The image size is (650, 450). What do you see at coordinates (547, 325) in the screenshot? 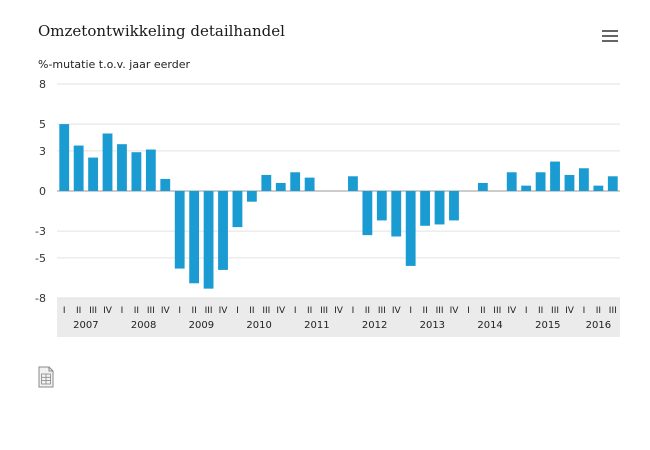
I see `year-label: 2015` at bounding box center [547, 325].